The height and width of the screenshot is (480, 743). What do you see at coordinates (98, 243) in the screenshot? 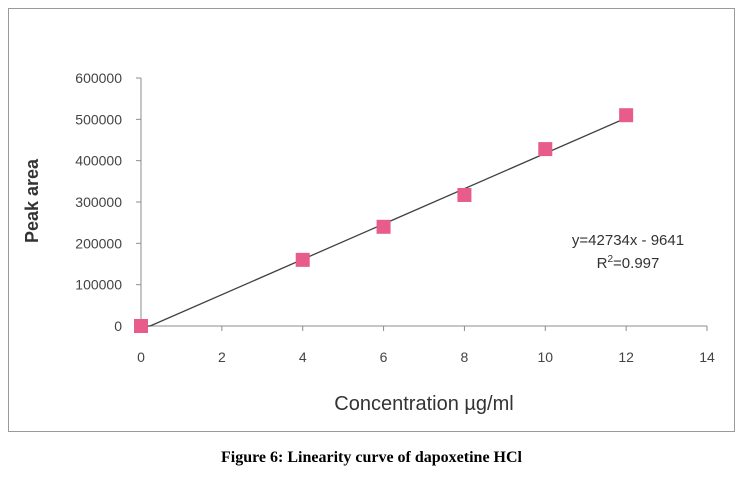
I see `y-tick-label: 200000` at bounding box center [98, 243].